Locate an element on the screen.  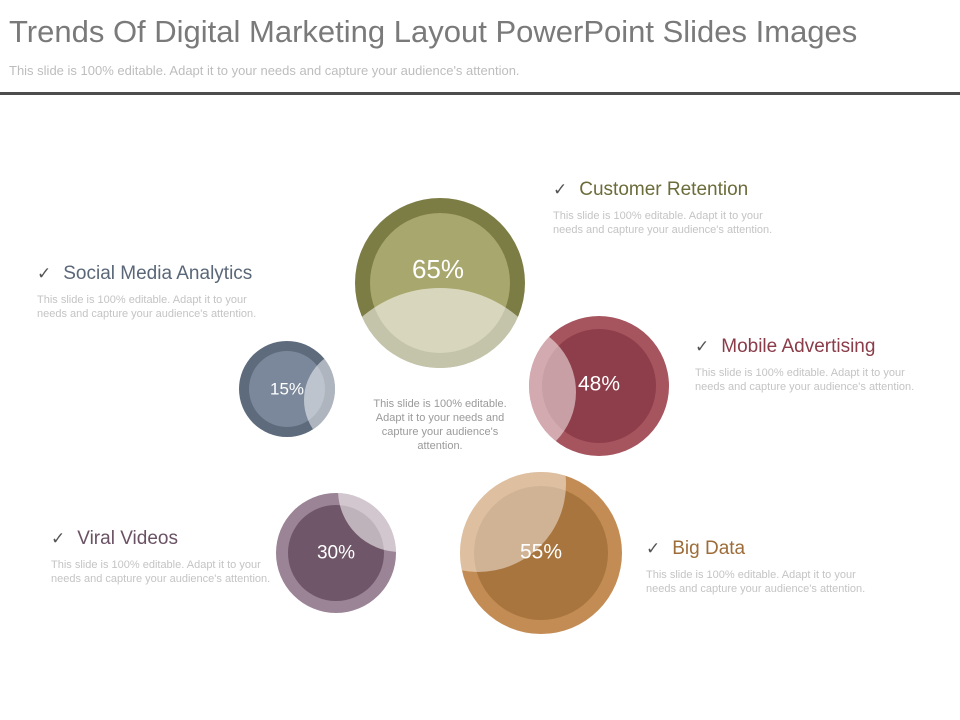
label-text-big-data: Big Data is located at coordinates (709, 548).